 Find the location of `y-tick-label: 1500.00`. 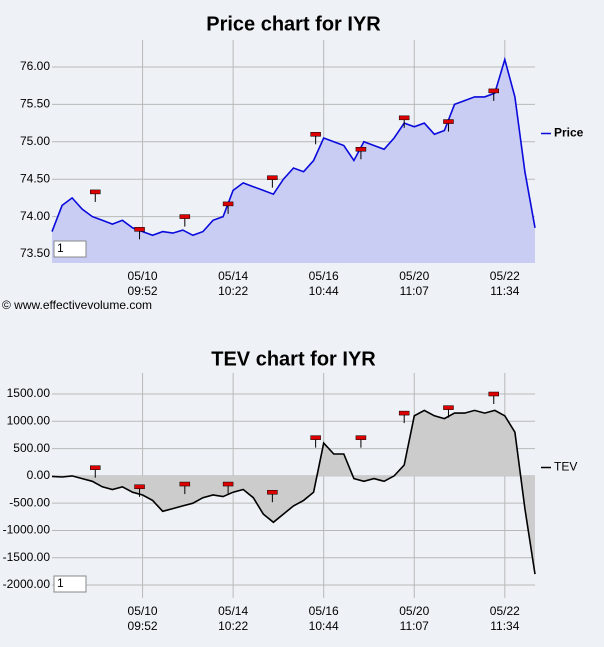

y-tick-label: 1500.00 is located at coordinates (29, 393).